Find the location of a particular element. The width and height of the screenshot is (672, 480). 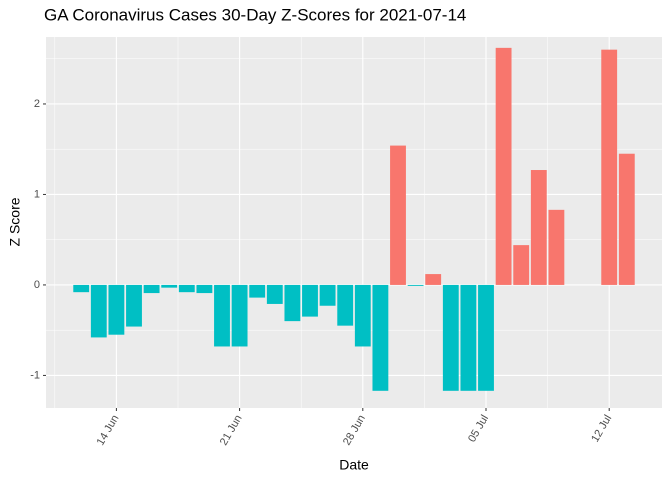

y-tick-label: 1 is located at coordinates (37, 194).